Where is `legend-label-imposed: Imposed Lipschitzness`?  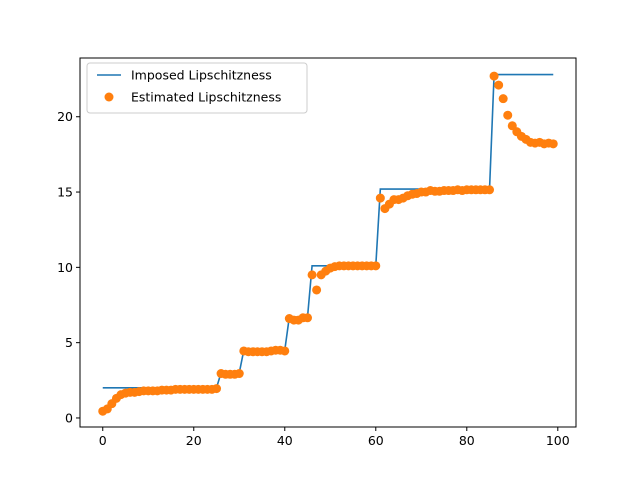
legend-label-imposed: Imposed Lipschitzness is located at coordinates (201, 75).